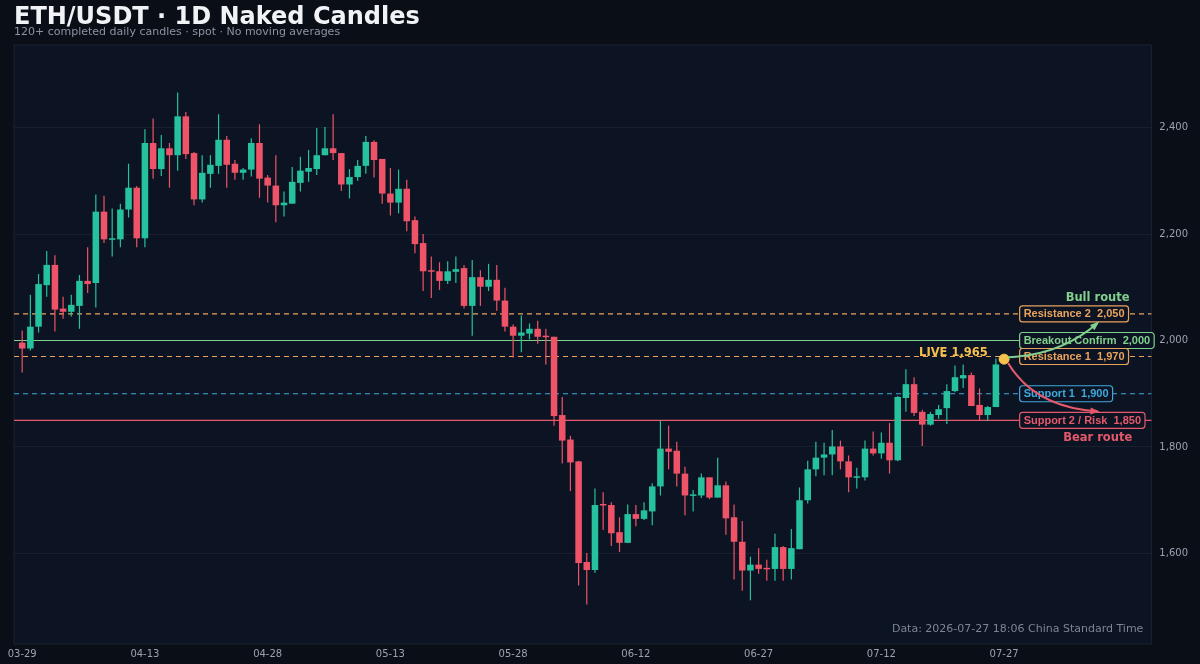 The width and height of the screenshot is (1200, 664). Describe the element at coordinates (1087, 340) in the screenshot. I see `ref-line-label: Breakout Confirm 2,000` at that location.